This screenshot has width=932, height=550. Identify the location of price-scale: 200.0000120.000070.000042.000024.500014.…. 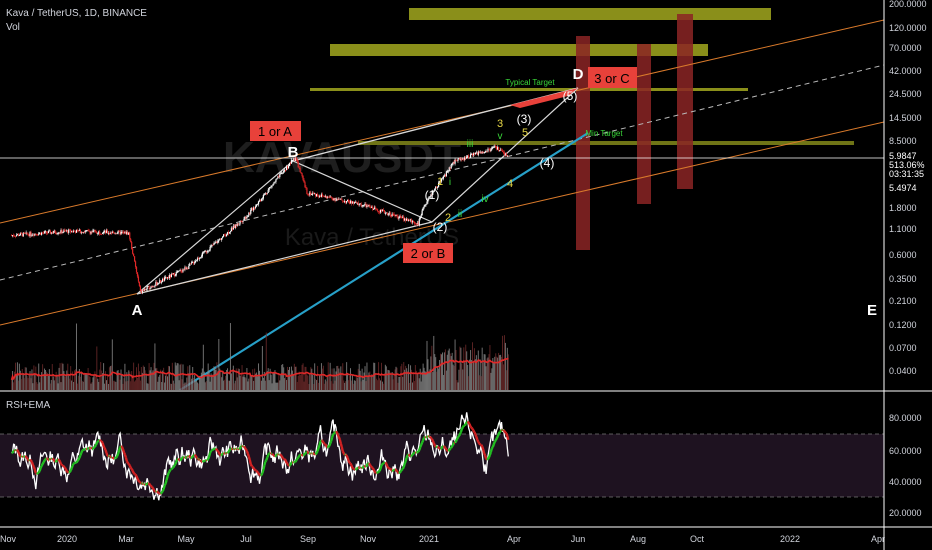
(908, 188).